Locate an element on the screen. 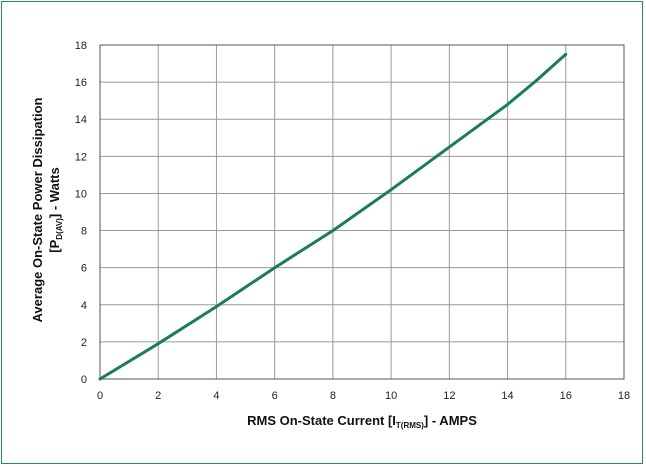  x-axis-title: RMS On-State Current [IT(RMS)] - AMPS is located at coordinates (362, 421).